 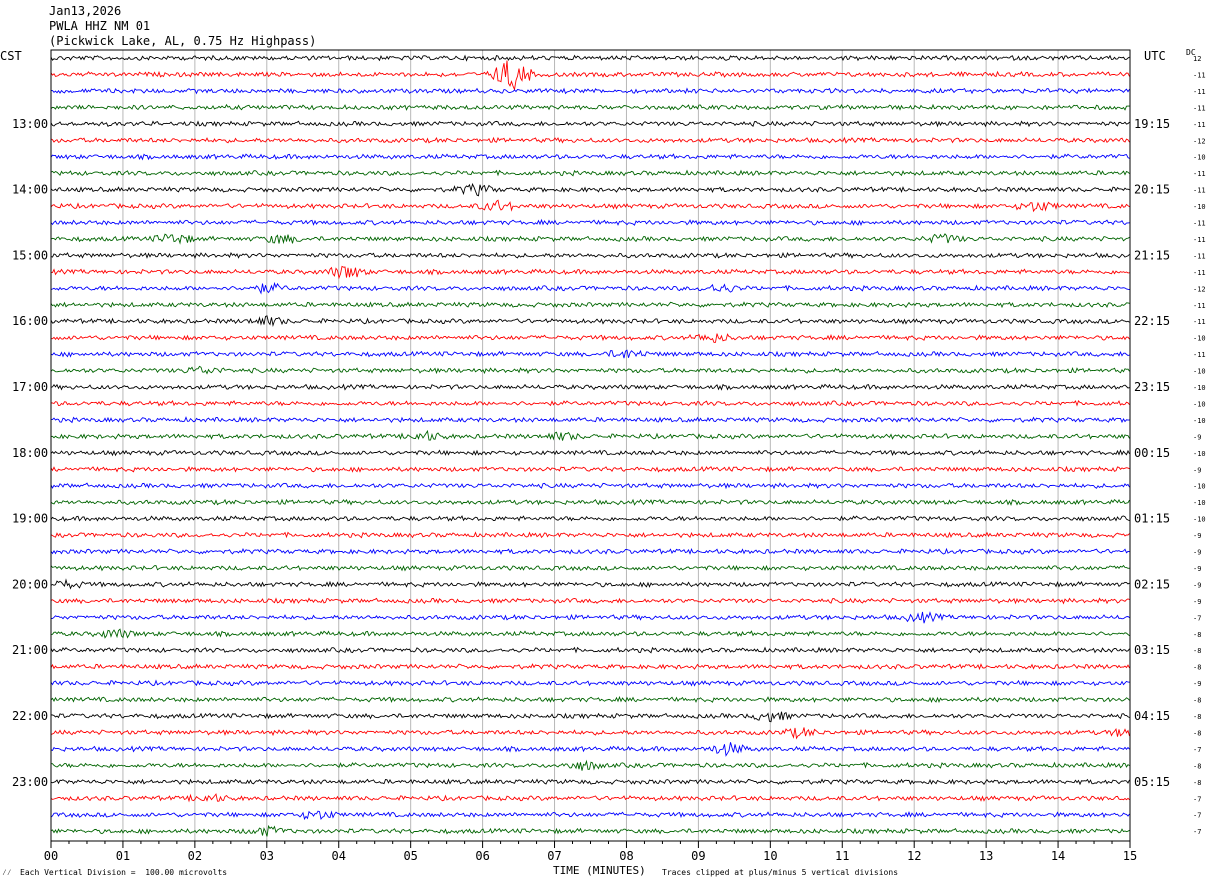 I want to click on dc-offset-3: -11, so click(x=1199, y=92).